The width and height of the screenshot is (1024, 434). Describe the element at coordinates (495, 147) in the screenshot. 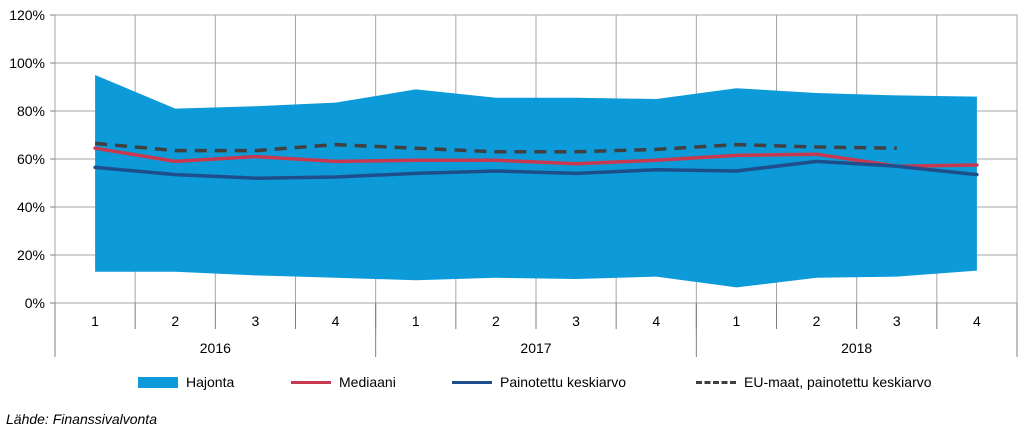

I see `series-eu-maat-painotettu-keskiarvo-line` at that location.